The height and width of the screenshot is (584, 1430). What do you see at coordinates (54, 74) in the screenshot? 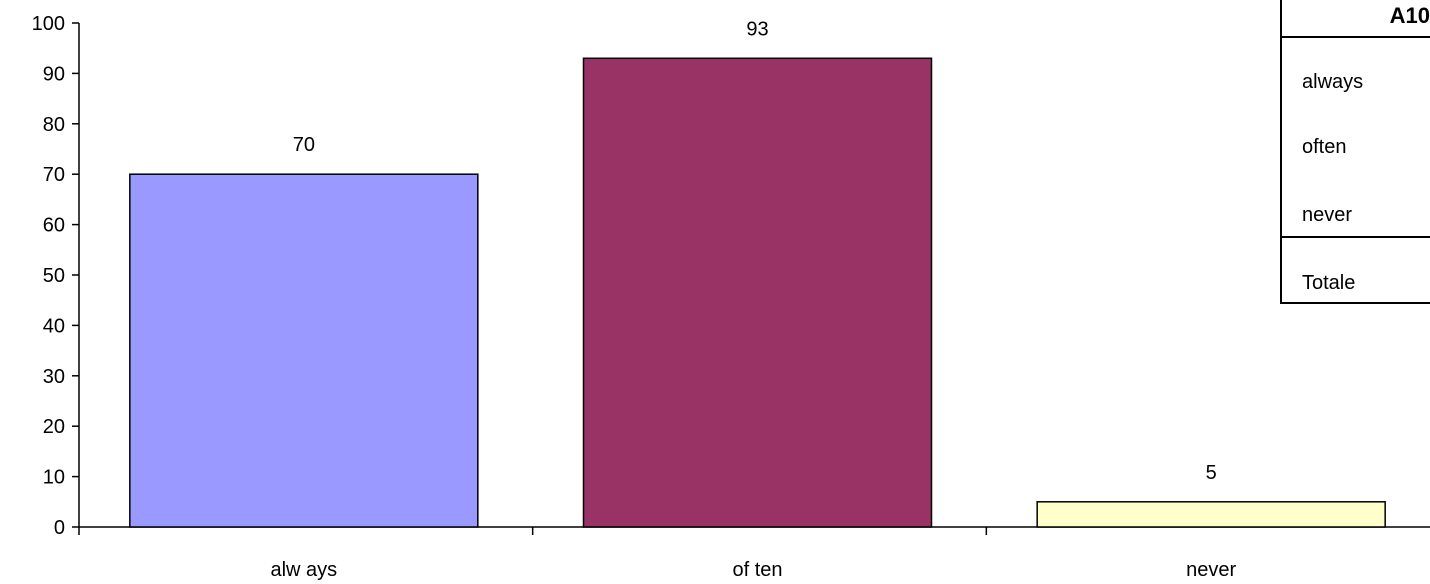
I see `y-tick-label: 90` at bounding box center [54, 74].